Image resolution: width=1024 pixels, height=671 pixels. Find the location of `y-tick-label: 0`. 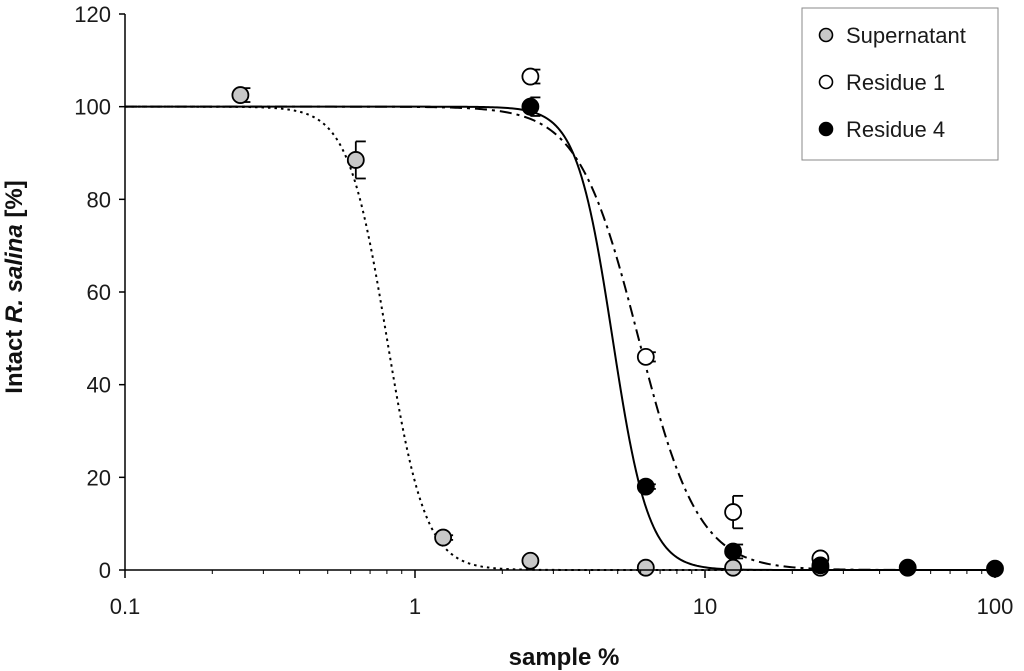

y-tick-label: 0 is located at coordinates (105, 570).